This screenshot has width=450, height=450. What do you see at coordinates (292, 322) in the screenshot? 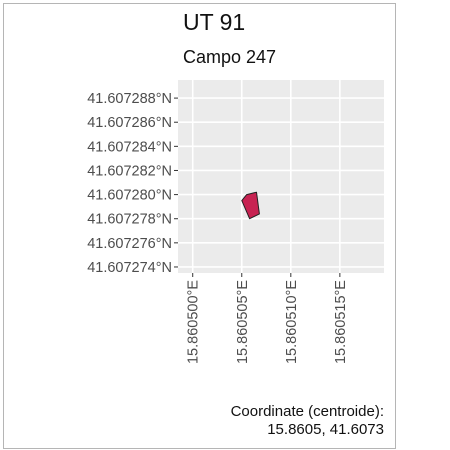
I see `lon-tick-label: 15.860510°E` at bounding box center [292, 322].